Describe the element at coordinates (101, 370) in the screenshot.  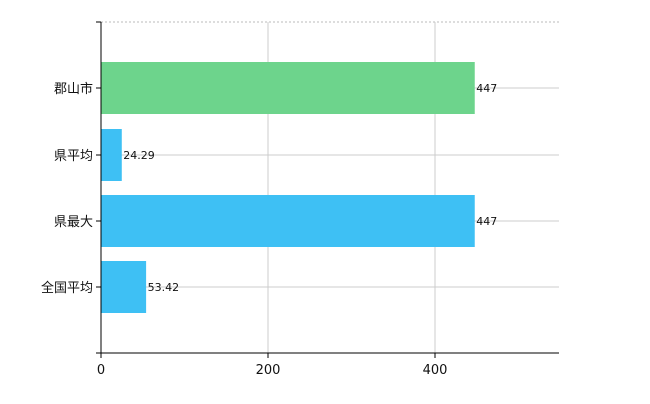
I see `x-tick-label-0: 0` at that location.